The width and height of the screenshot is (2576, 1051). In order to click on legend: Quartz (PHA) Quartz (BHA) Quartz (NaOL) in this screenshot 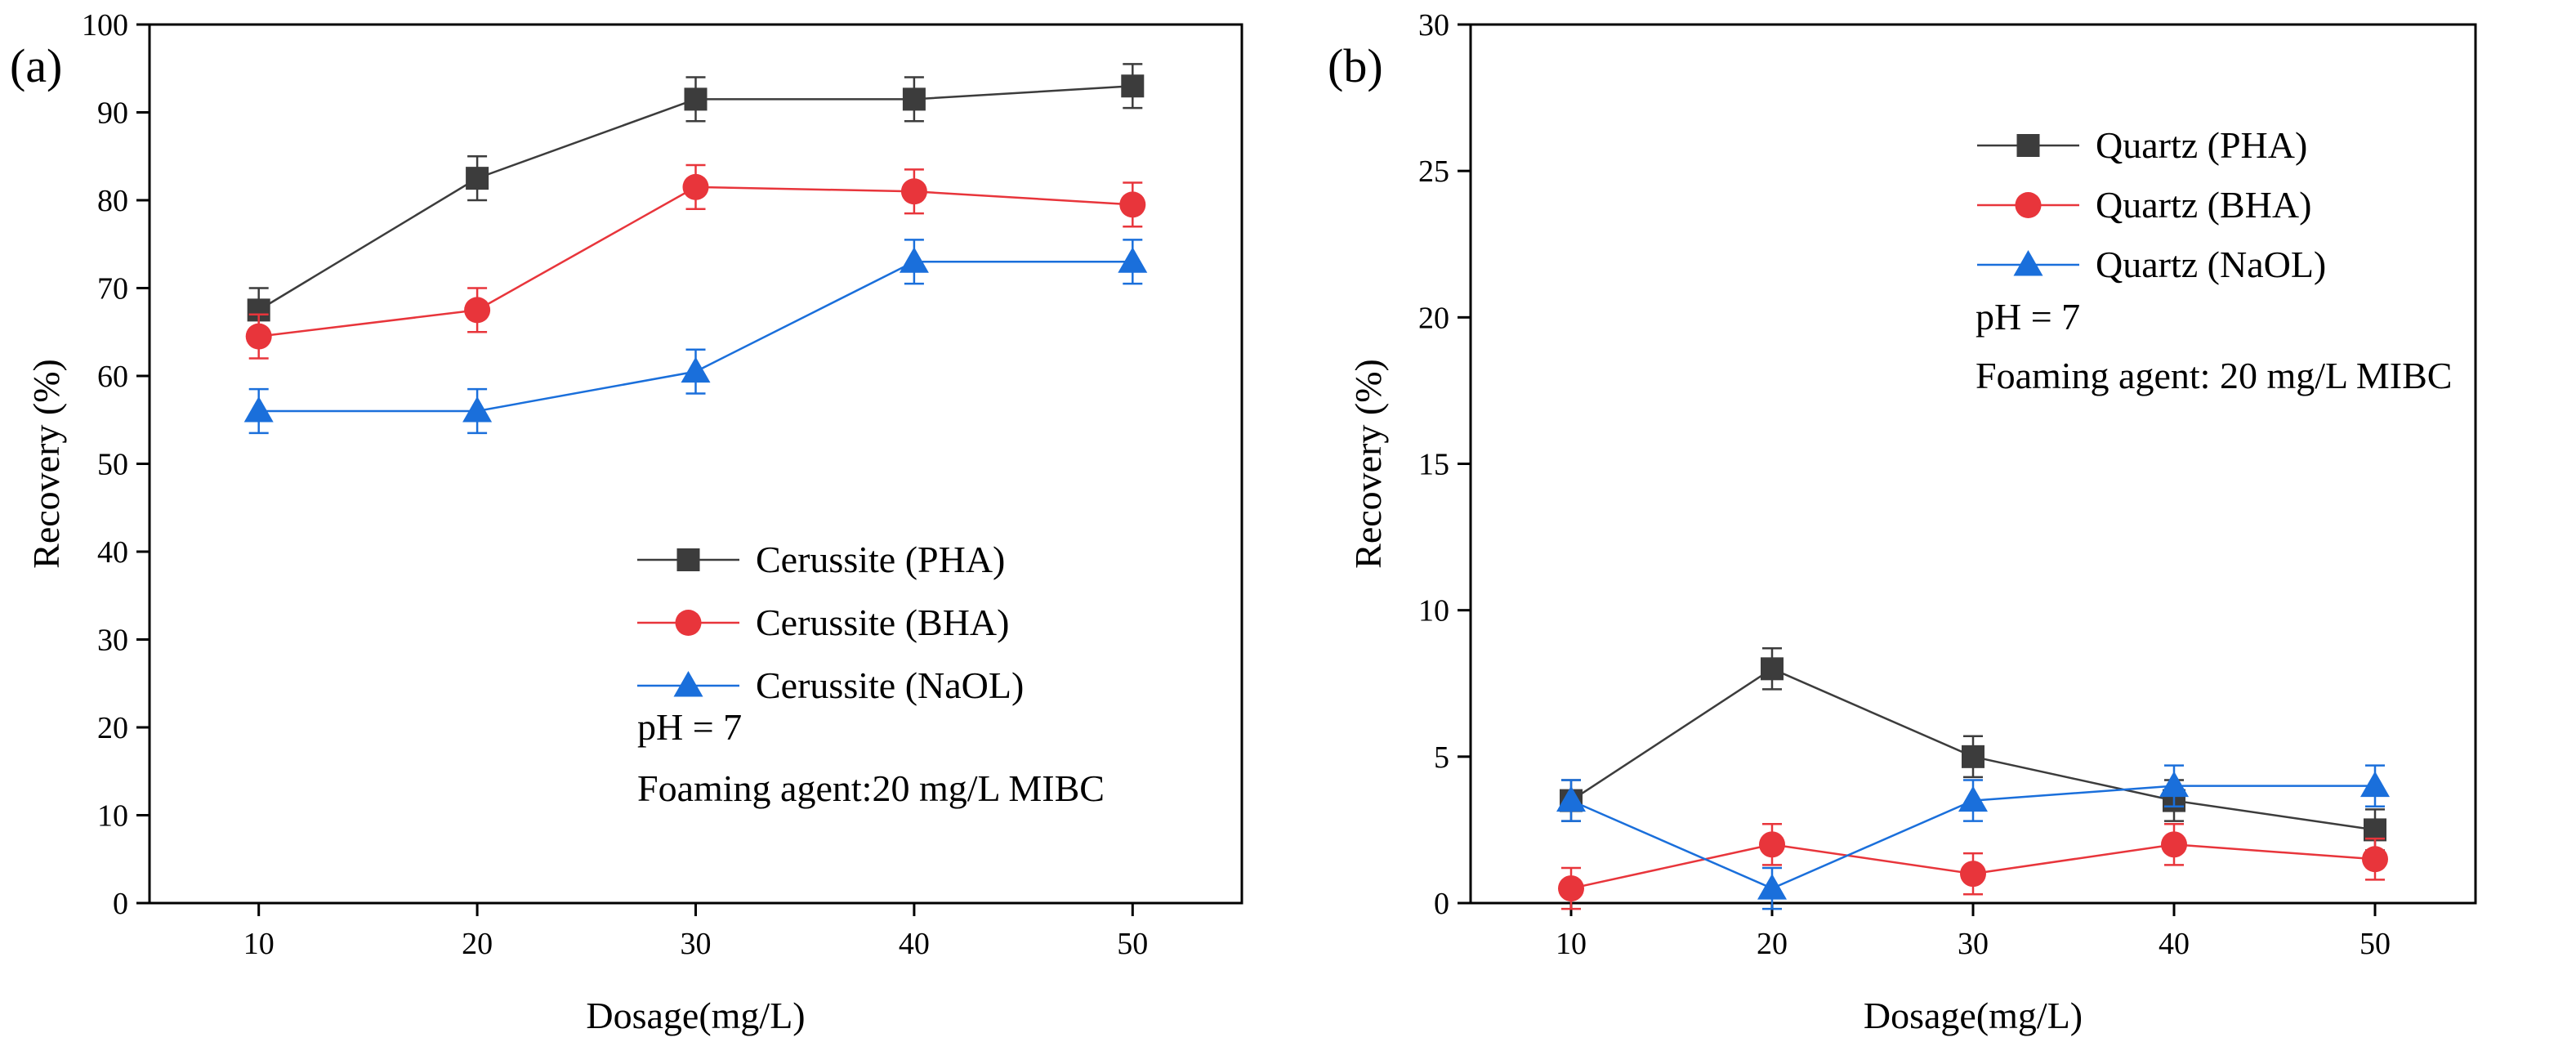, I will do `click(2152, 204)`.